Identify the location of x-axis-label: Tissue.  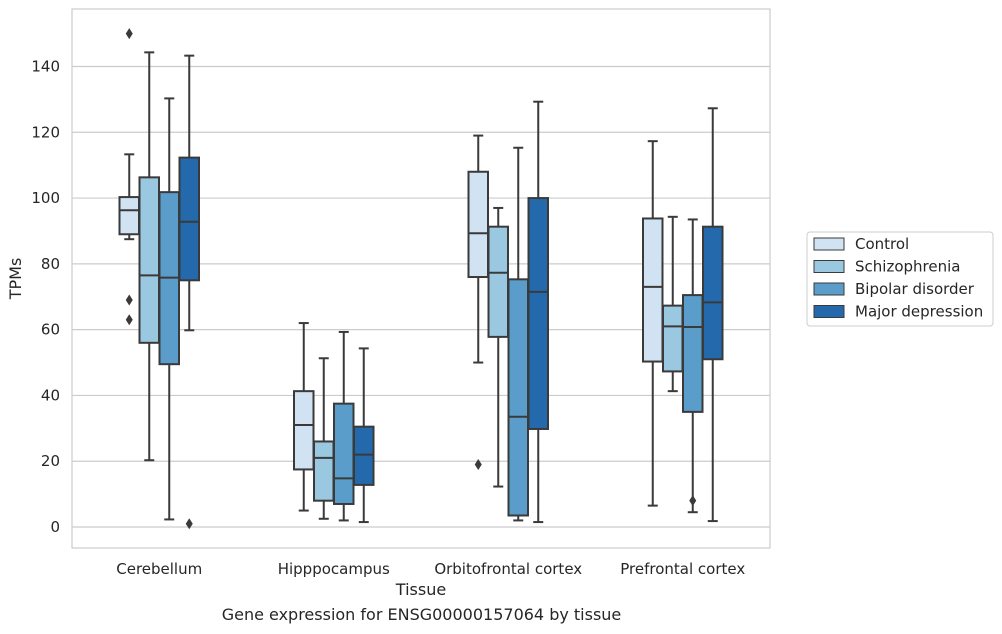
(420, 589).